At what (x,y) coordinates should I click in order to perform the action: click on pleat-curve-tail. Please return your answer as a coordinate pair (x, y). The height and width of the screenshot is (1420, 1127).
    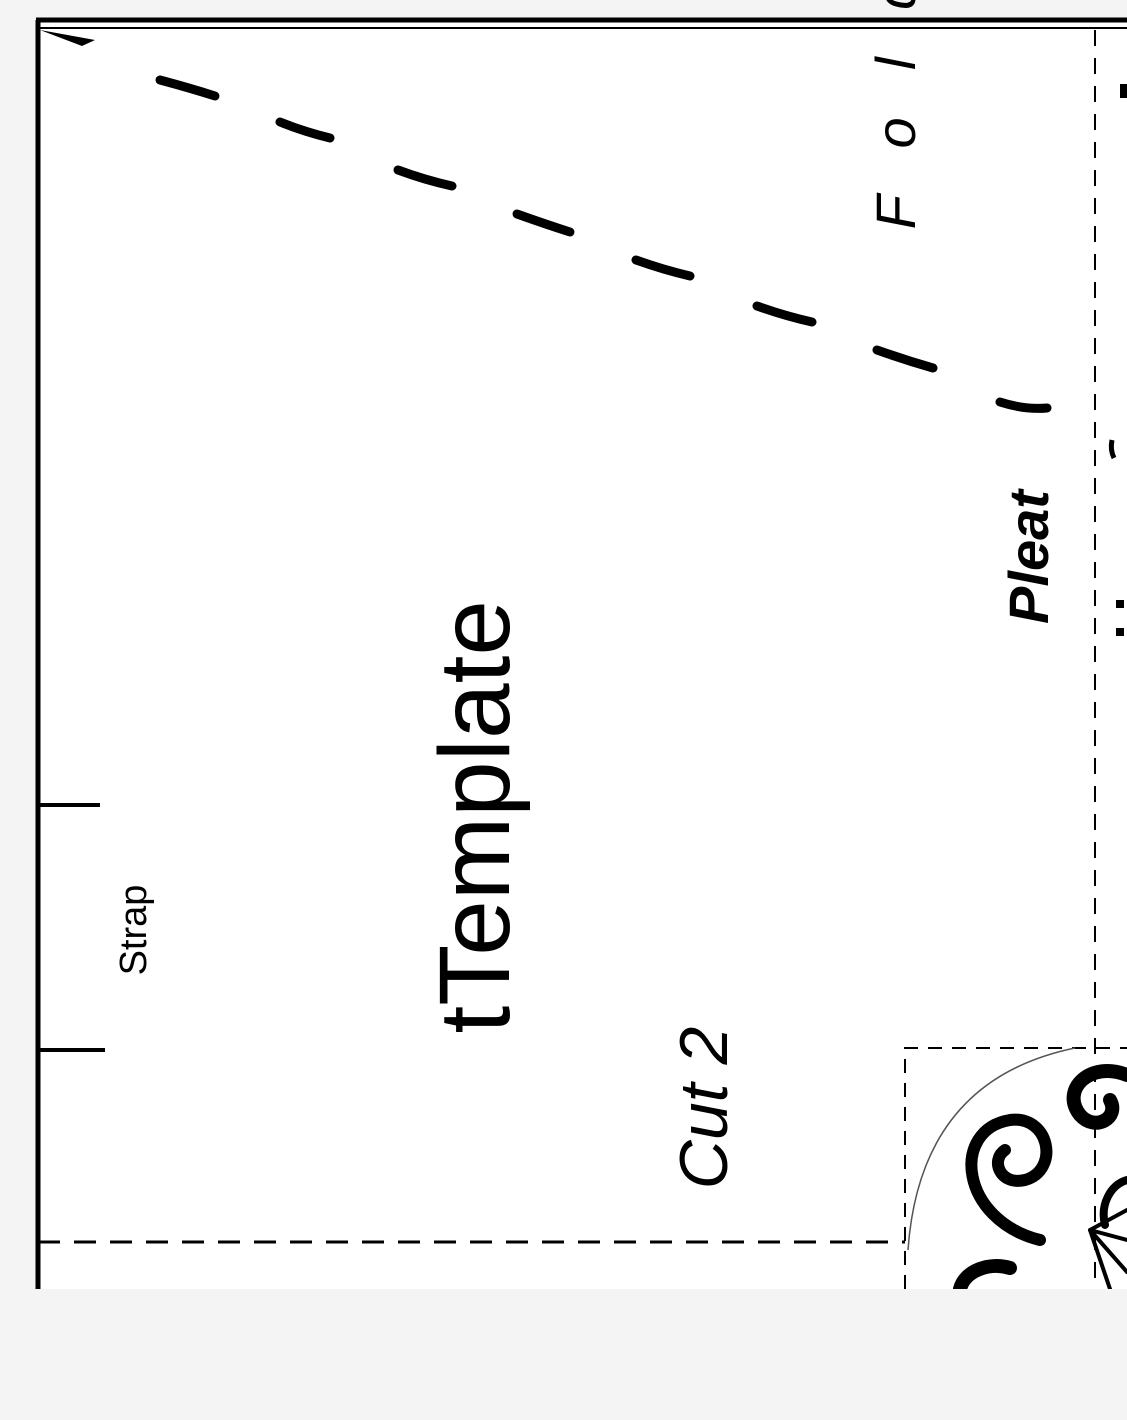
    Looking at the image, I should click on (1112, 449).